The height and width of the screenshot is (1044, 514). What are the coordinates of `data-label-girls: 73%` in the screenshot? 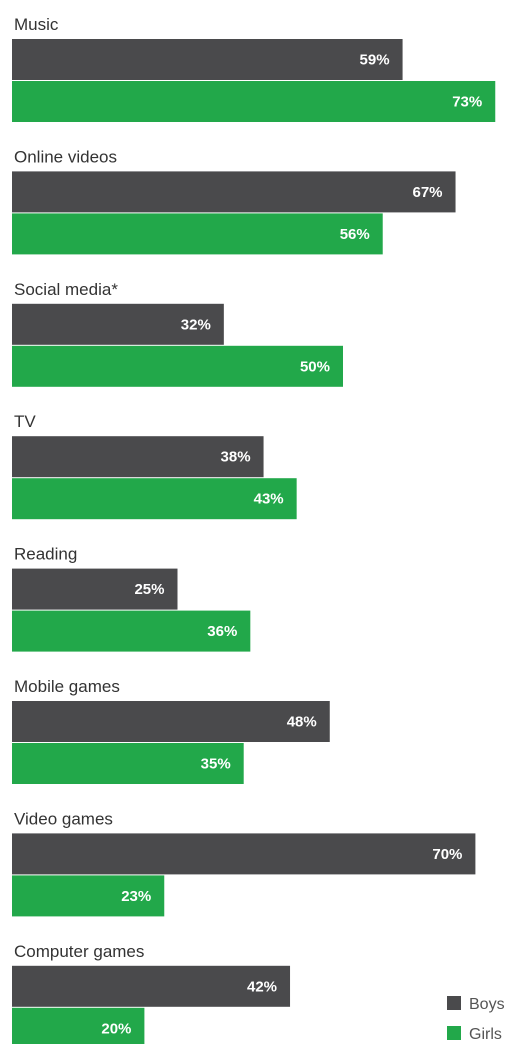 It's located at (467, 102).